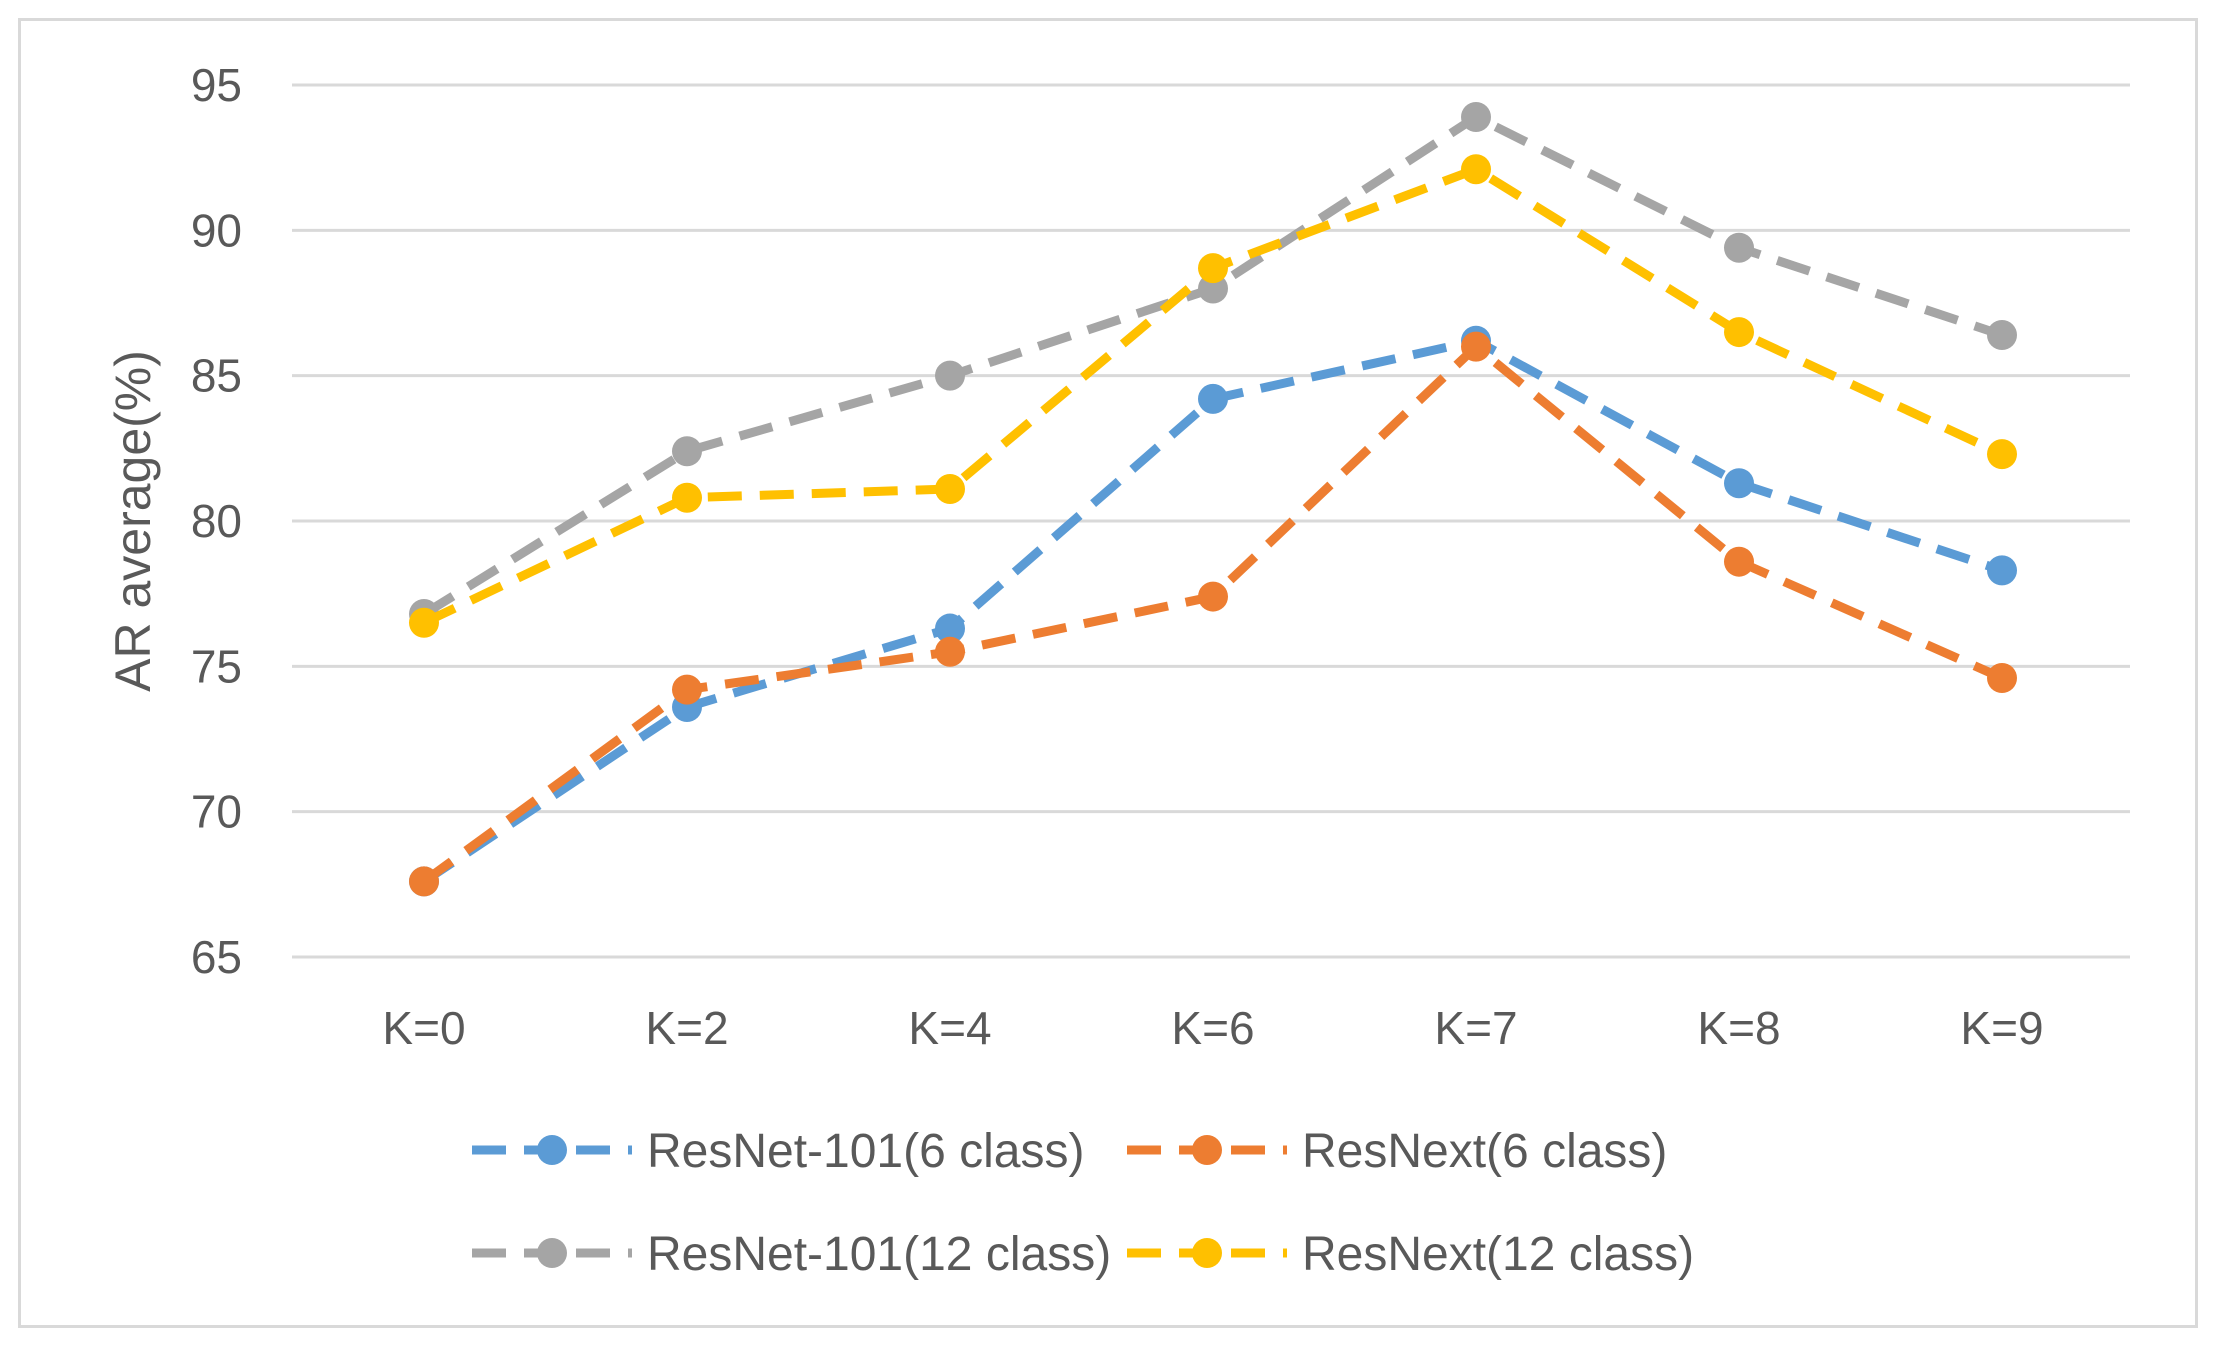 The width and height of the screenshot is (2215, 1357). What do you see at coordinates (216, 957) in the screenshot?
I see `y-tick-label: 65` at bounding box center [216, 957].